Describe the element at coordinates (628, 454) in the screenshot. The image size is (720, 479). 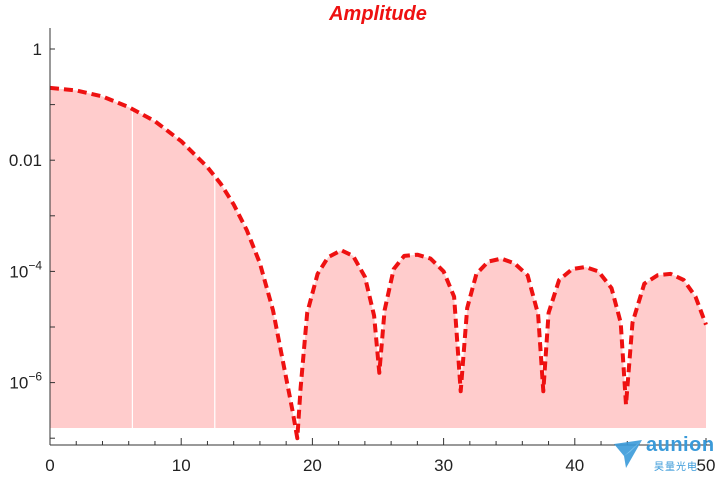
I see `aunion-logo-icon` at that location.